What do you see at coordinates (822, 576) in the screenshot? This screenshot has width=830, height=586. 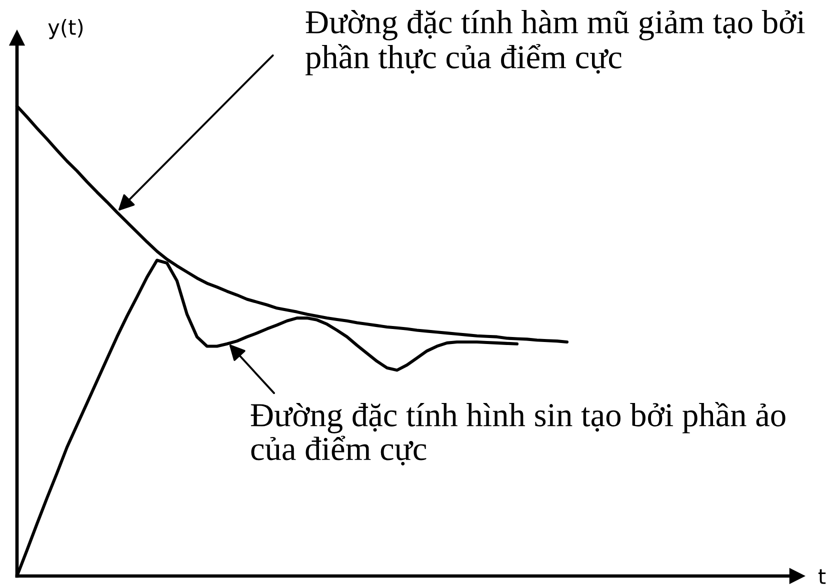 I see `x-axis-title: t` at bounding box center [822, 576].